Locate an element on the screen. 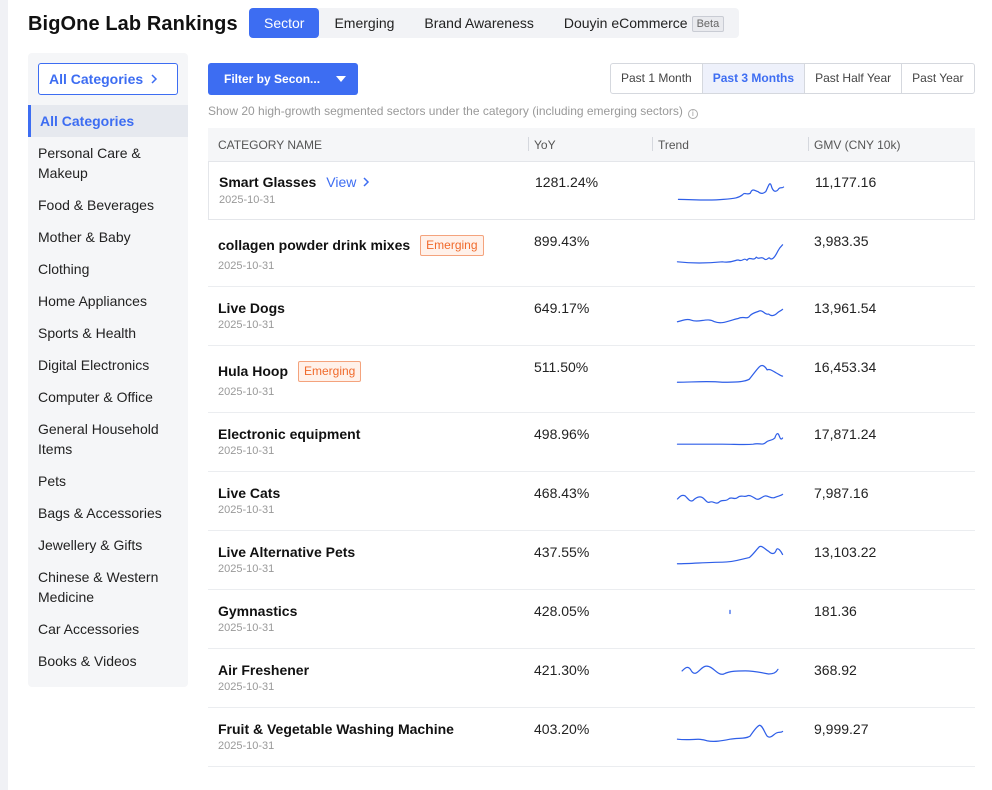 The image size is (992, 790). category-name: Electronic equipment is located at coordinates (289, 434).